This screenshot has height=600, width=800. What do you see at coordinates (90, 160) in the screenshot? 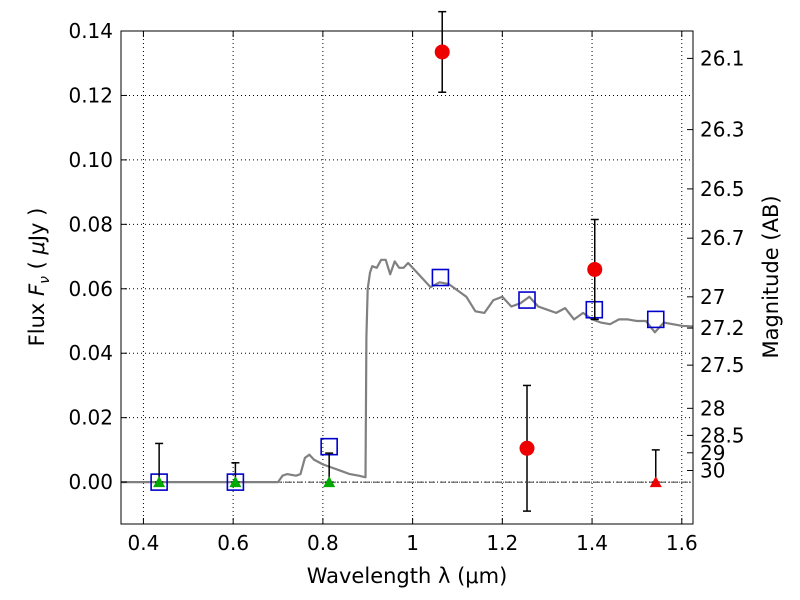
I see `y-tick-label: 0.10` at bounding box center [90, 160].